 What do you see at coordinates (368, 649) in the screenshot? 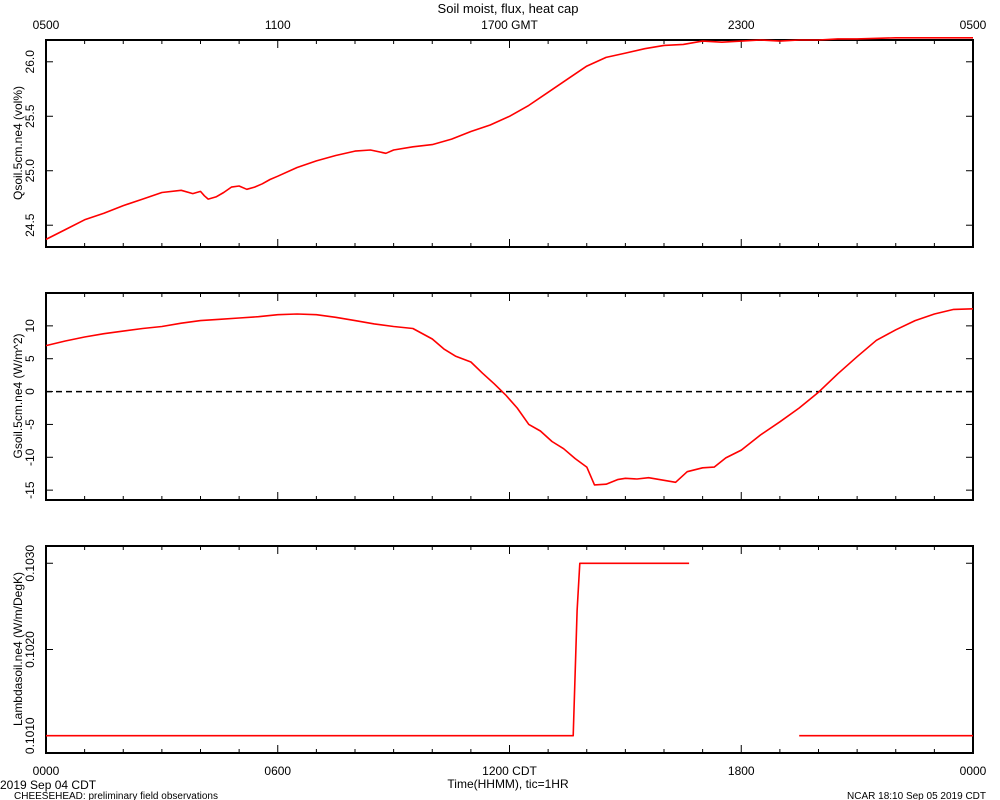
I see `soil-conductivity-series-line` at bounding box center [368, 649].